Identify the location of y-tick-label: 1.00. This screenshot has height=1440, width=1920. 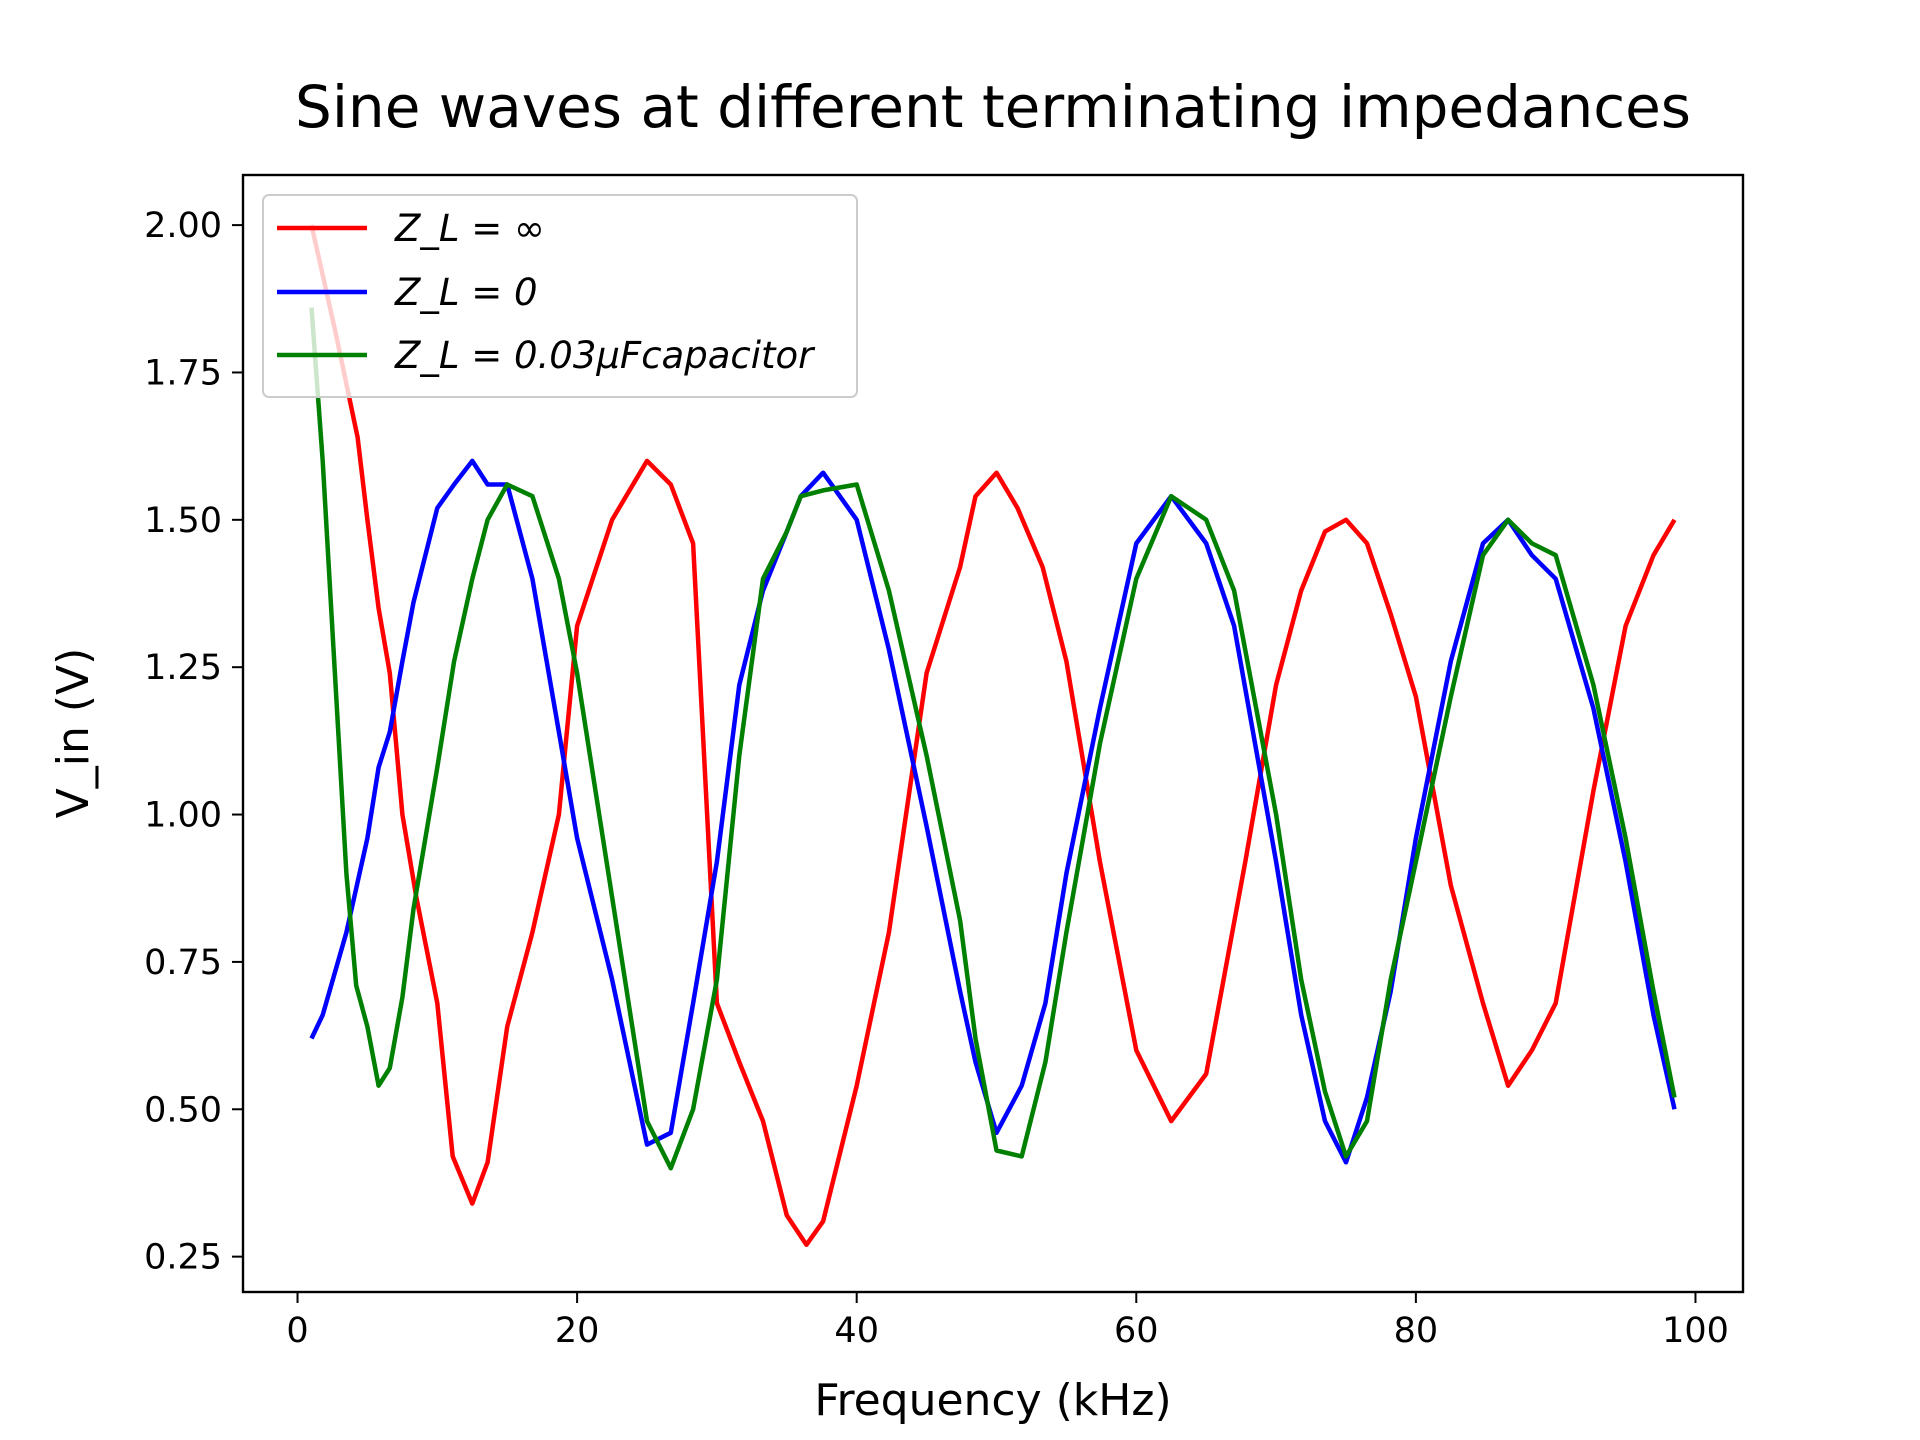
(183, 816).